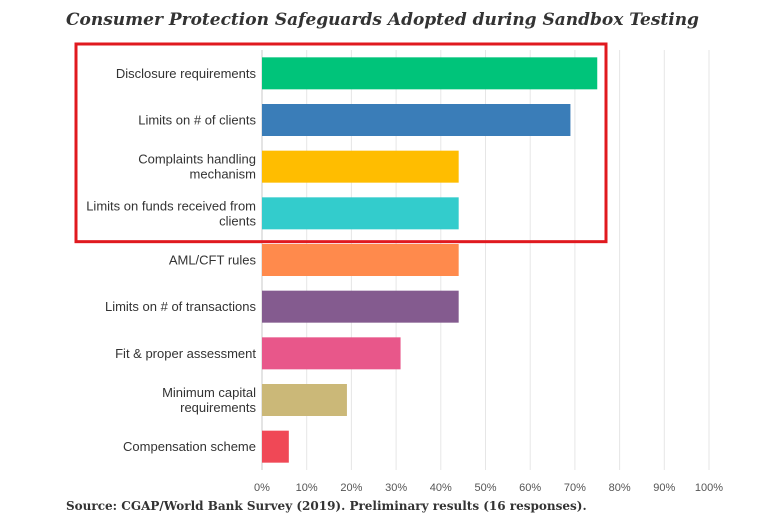 The width and height of the screenshot is (772, 522). What do you see at coordinates (262, 488) in the screenshot?
I see `x-tick-label: 0%` at bounding box center [262, 488].